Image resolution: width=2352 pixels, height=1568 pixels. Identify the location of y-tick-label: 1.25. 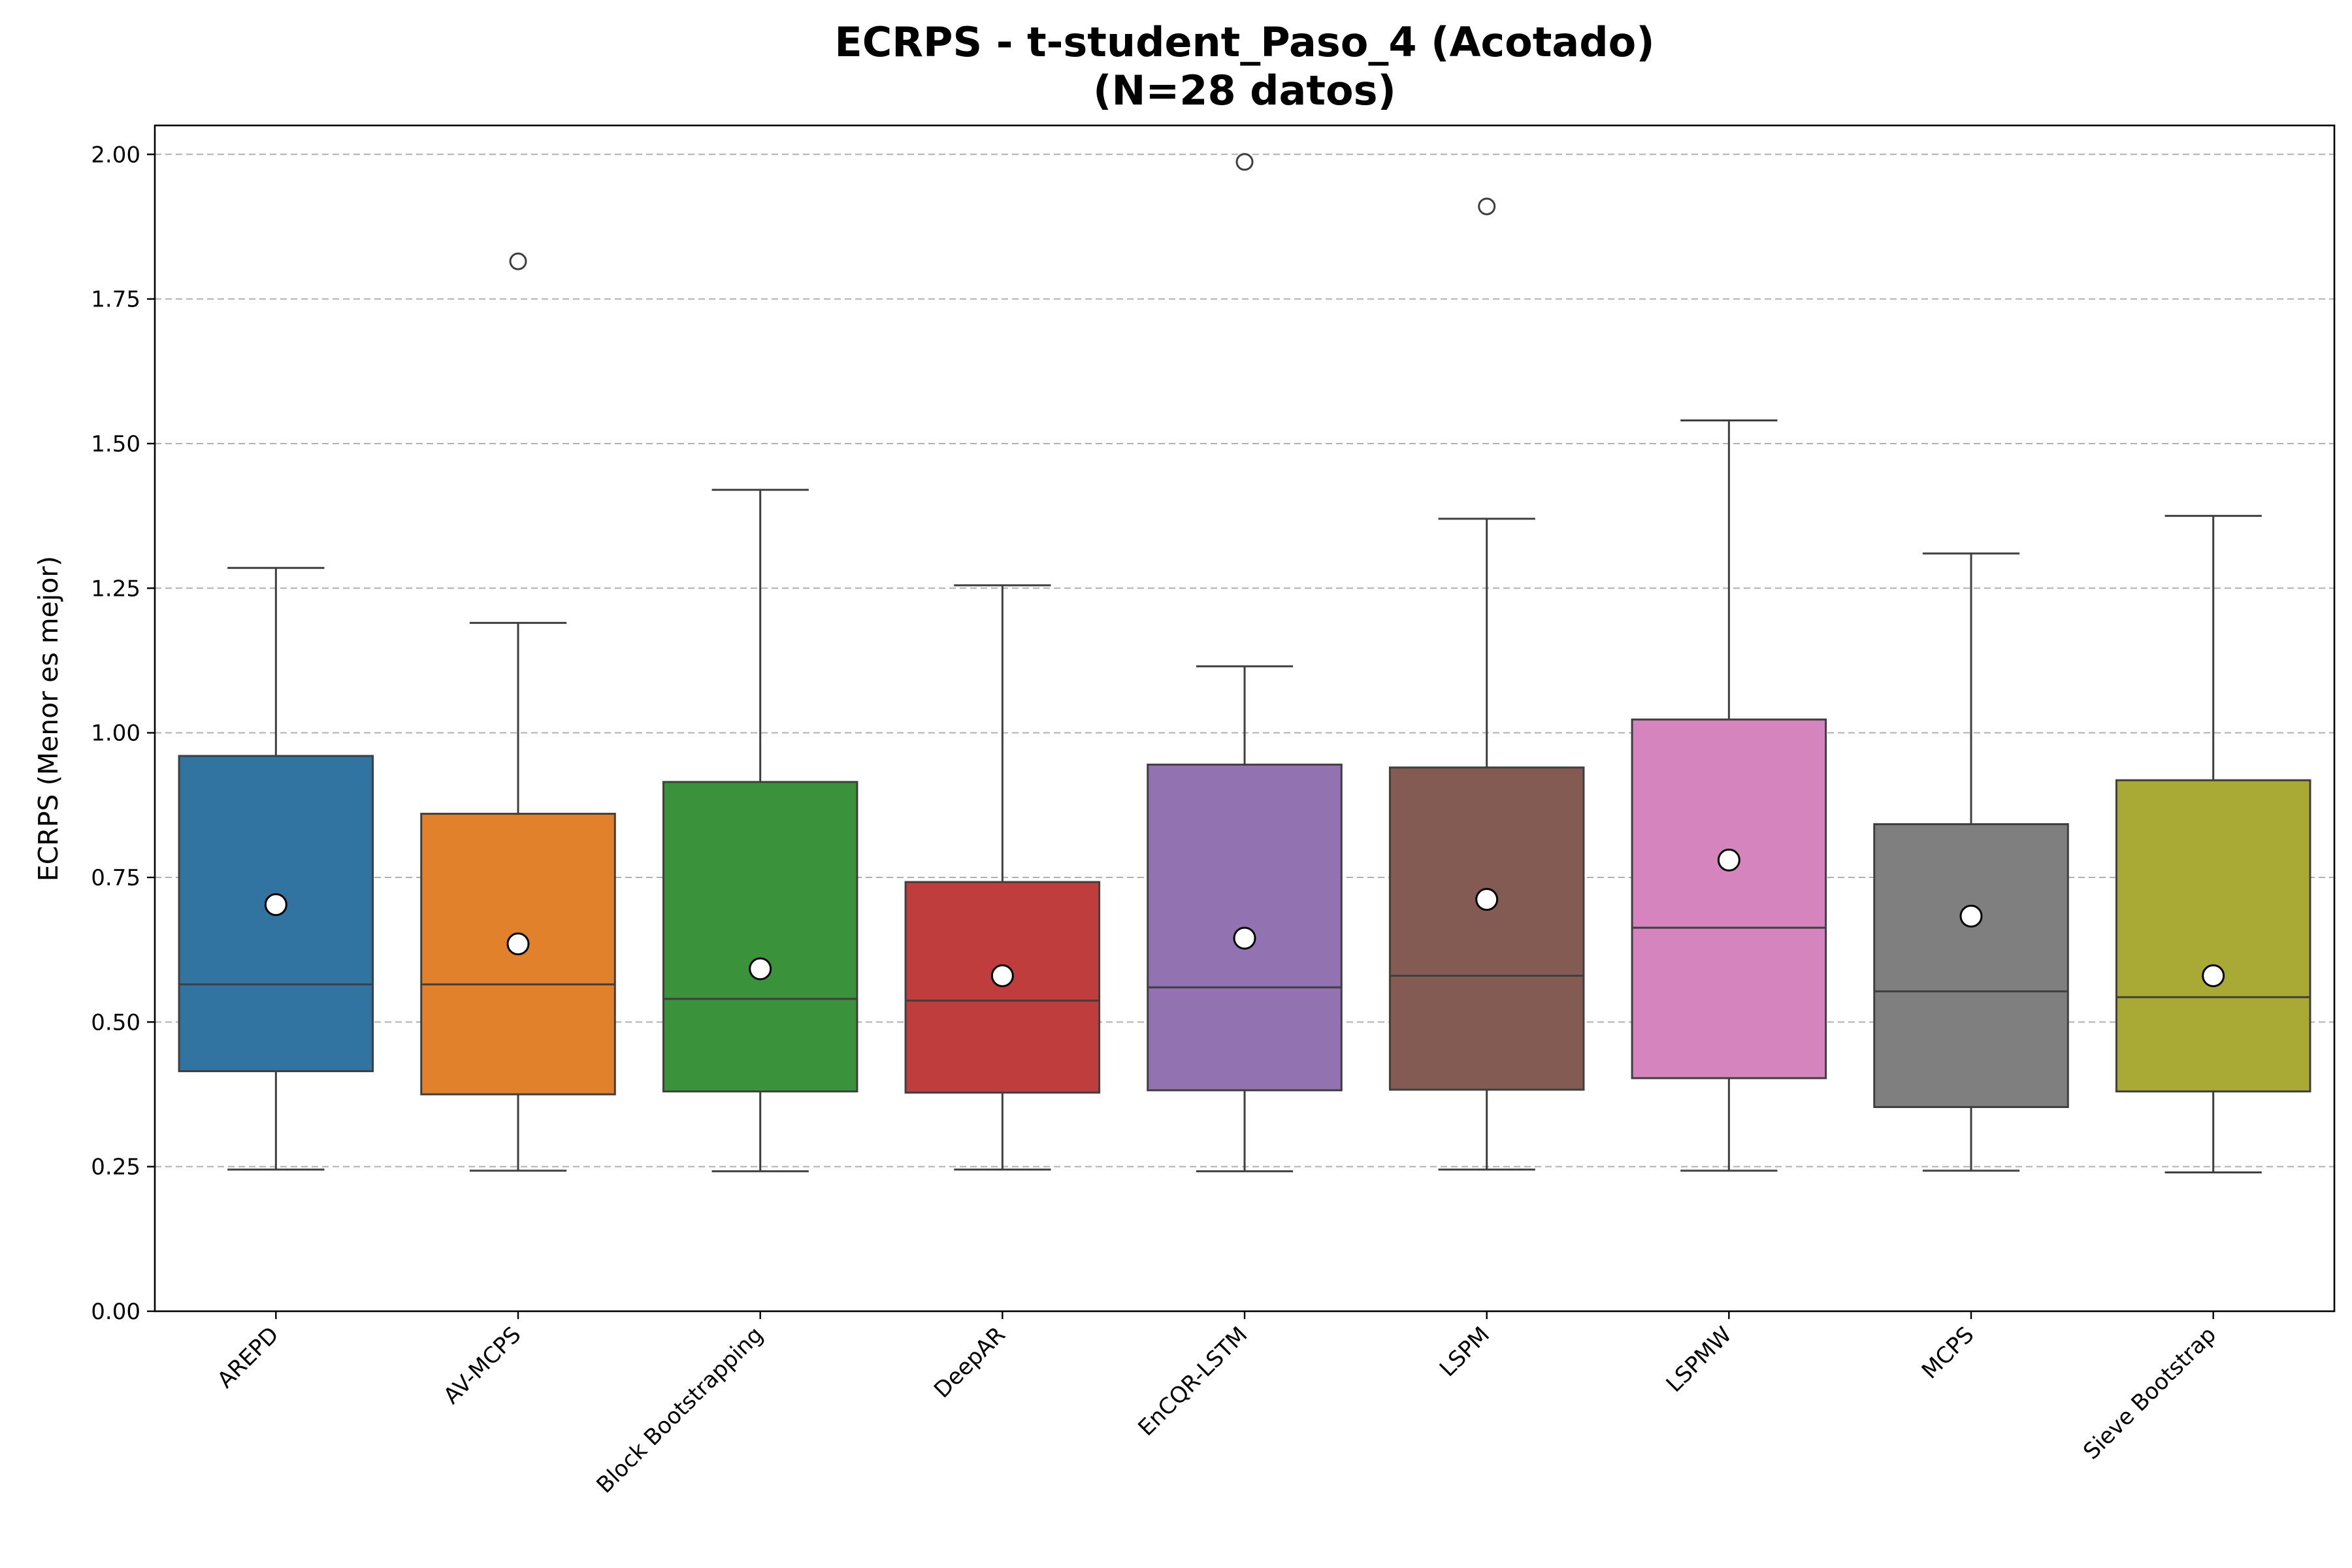
(115, 589).